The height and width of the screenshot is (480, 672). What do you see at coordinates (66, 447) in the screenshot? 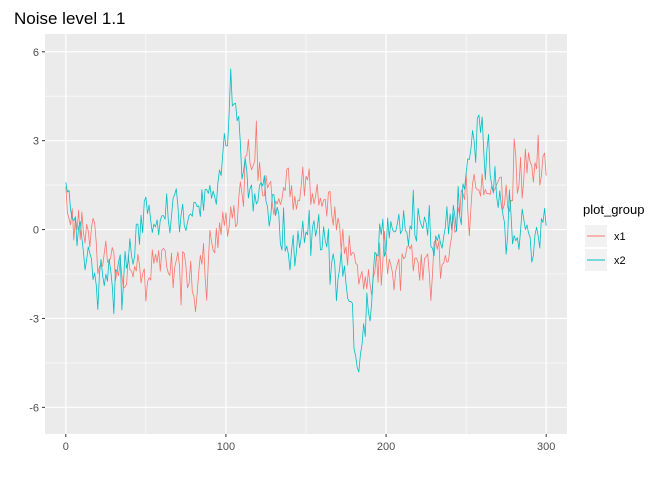
I see `x-tick-label: 0` at bounding box center [66, 447].